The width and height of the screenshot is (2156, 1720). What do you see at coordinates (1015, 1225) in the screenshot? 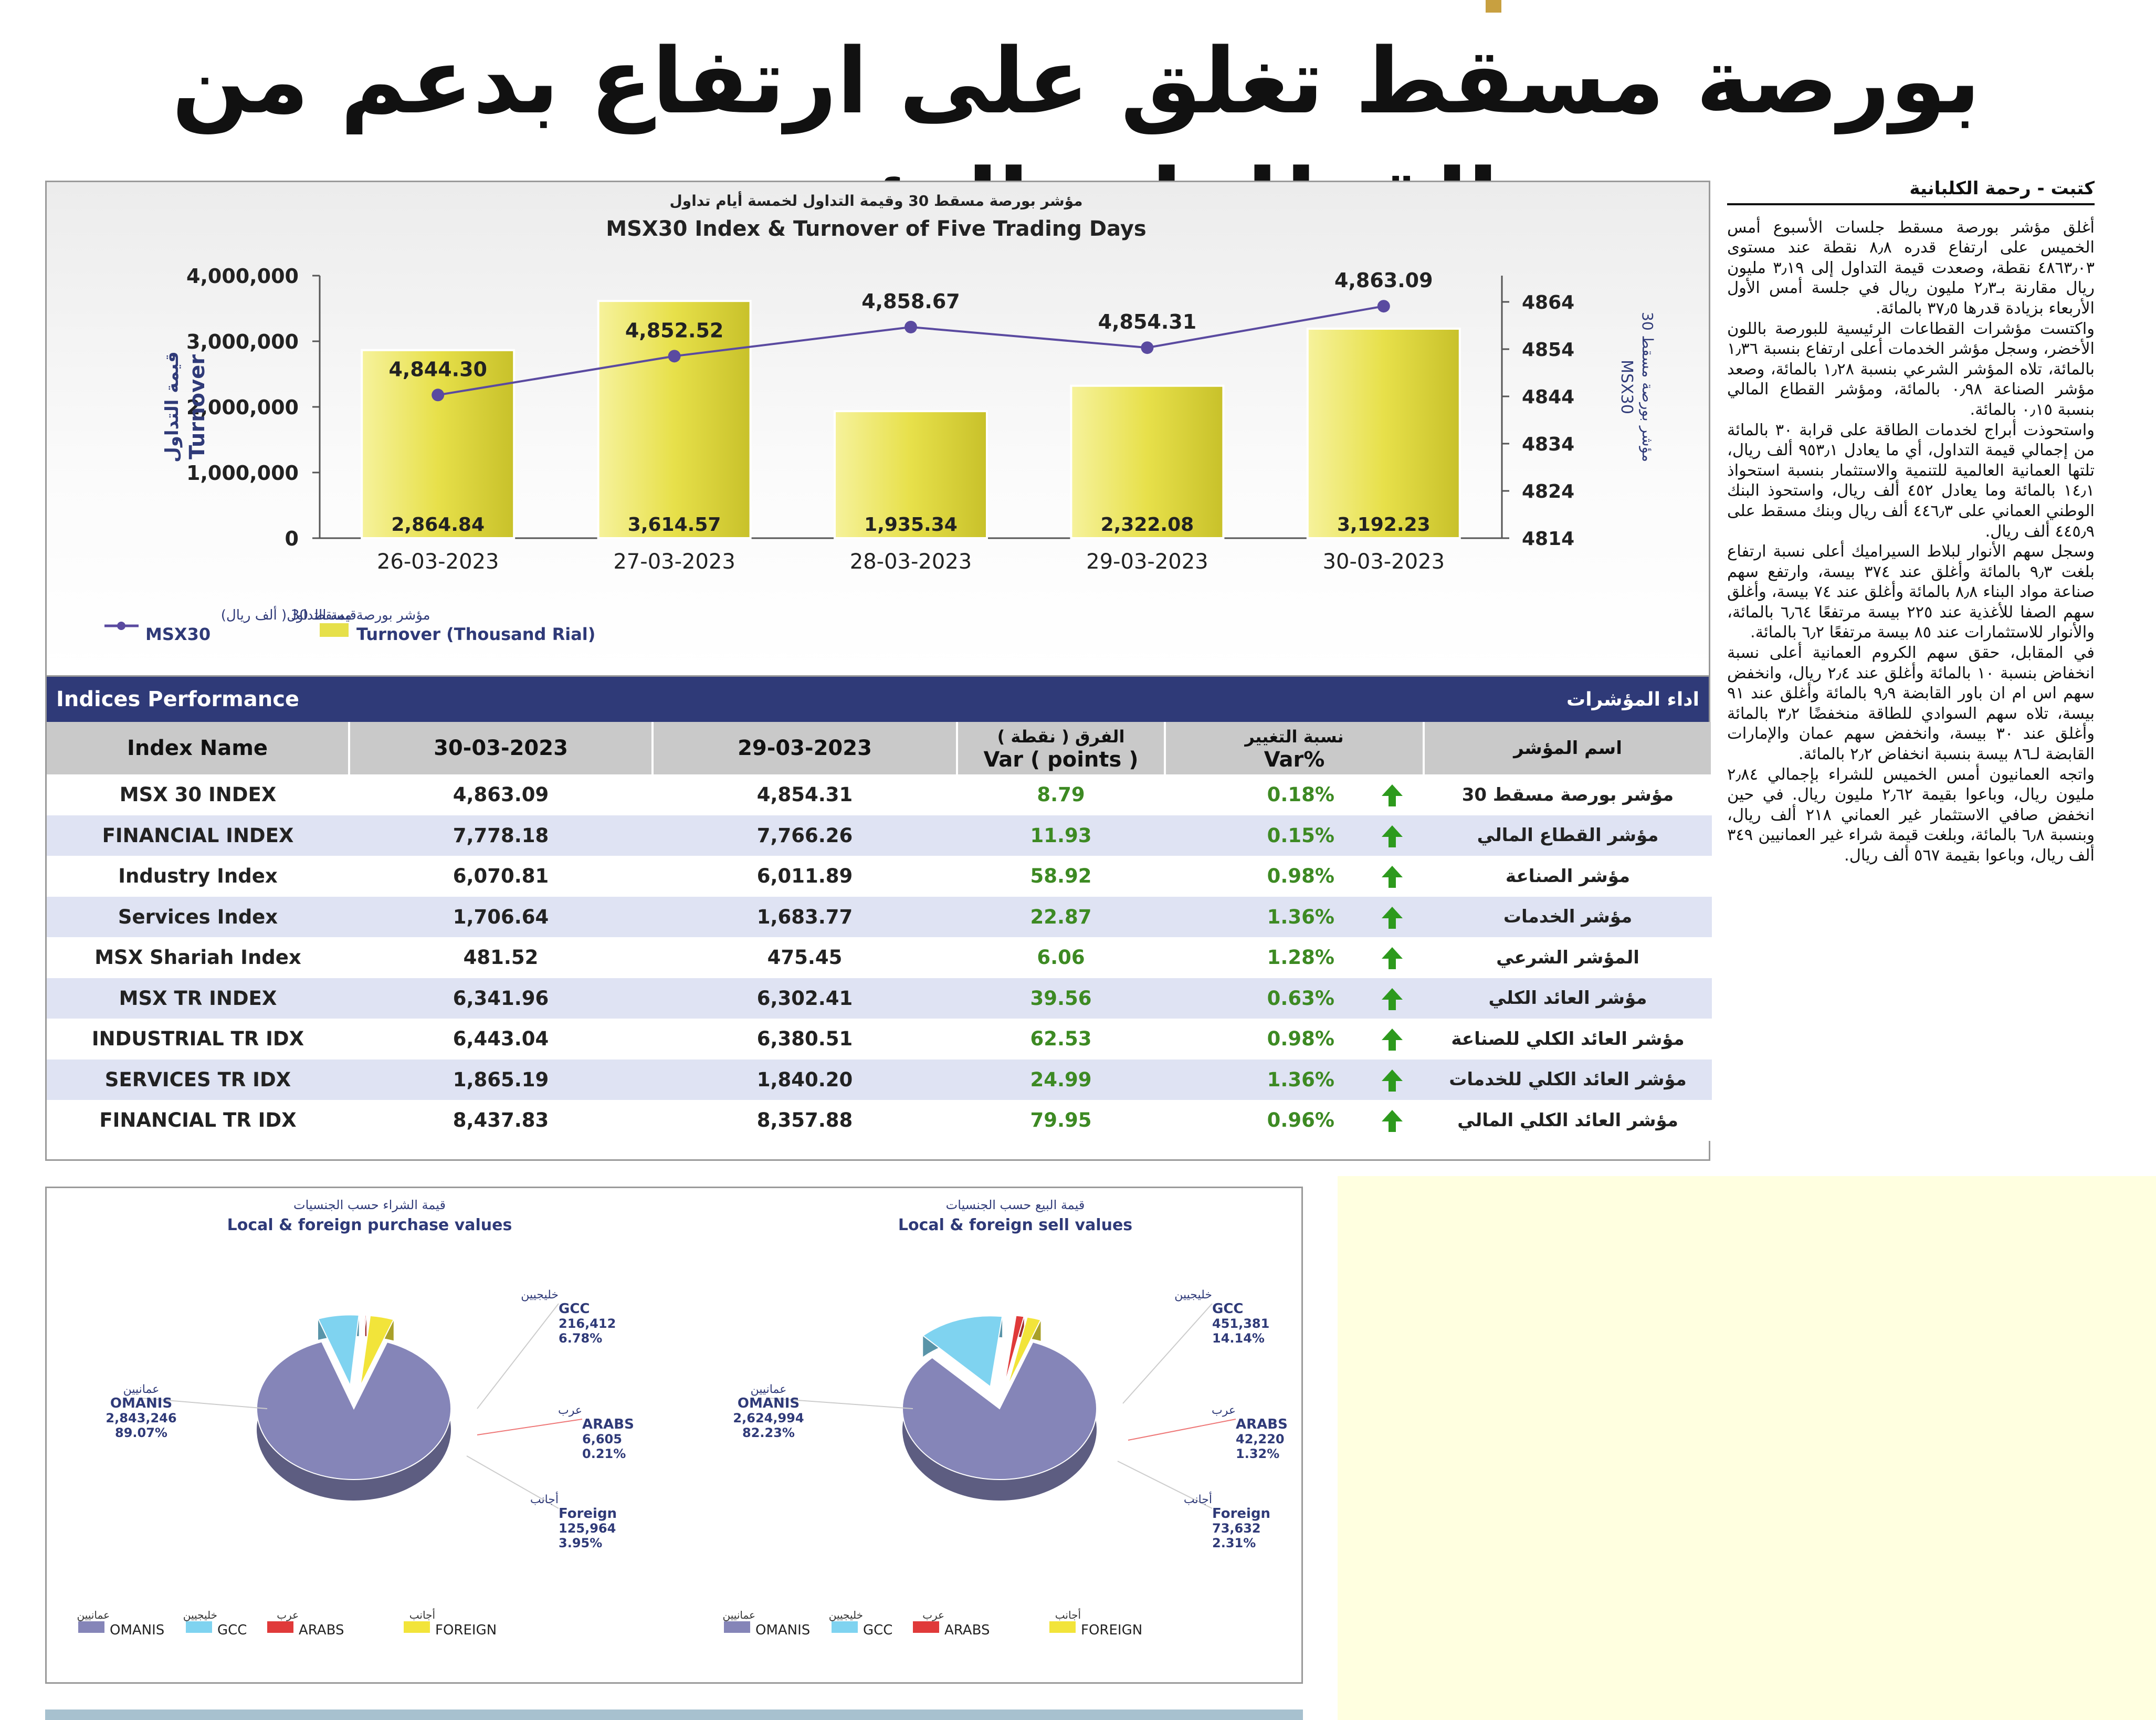
I see `sell-pie-title: Local & foreign sell values` at bounding box center [1015, 1225].